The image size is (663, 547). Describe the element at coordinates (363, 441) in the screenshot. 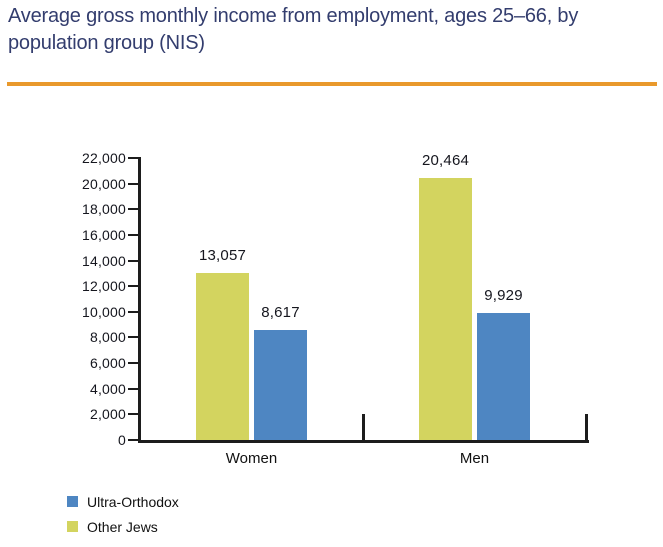

I see `x-axis-line` at that location.